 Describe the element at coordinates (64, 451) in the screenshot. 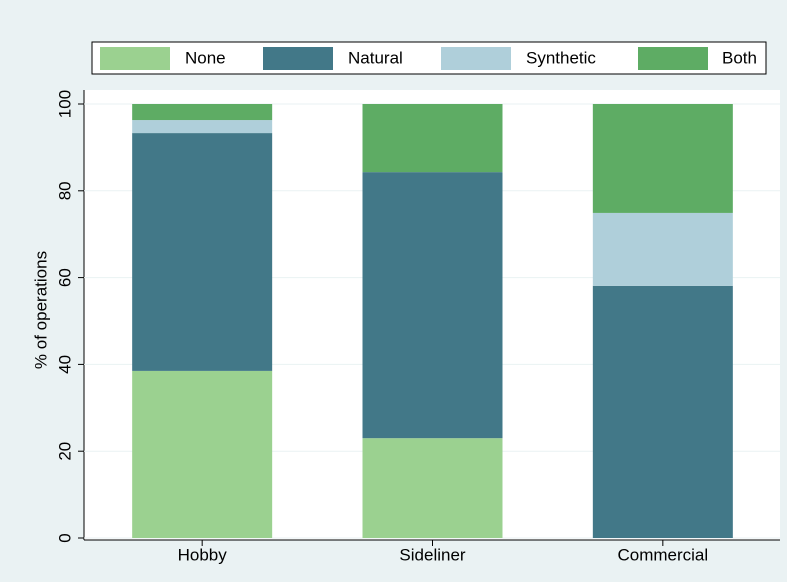

I see `y-tick-label: 20` at that location.